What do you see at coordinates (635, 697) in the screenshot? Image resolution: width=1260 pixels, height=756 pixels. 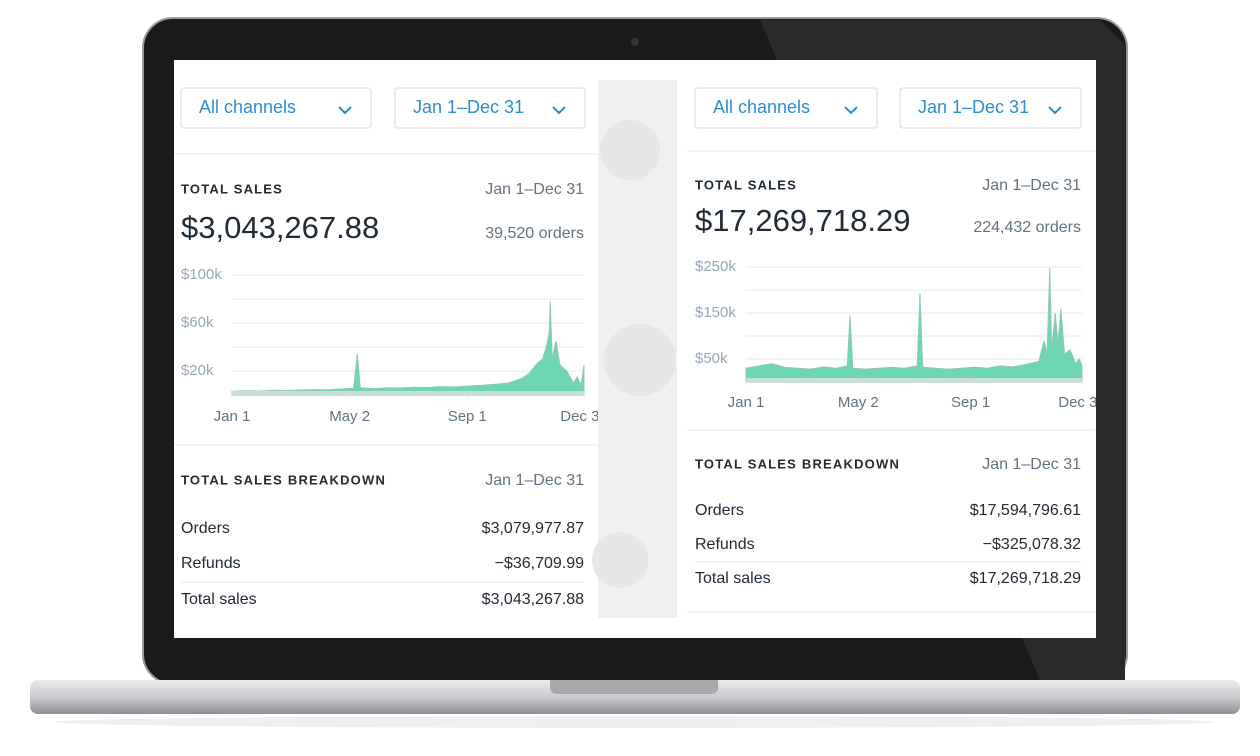 I see `laptop-base` at bounding box center [635, 697].